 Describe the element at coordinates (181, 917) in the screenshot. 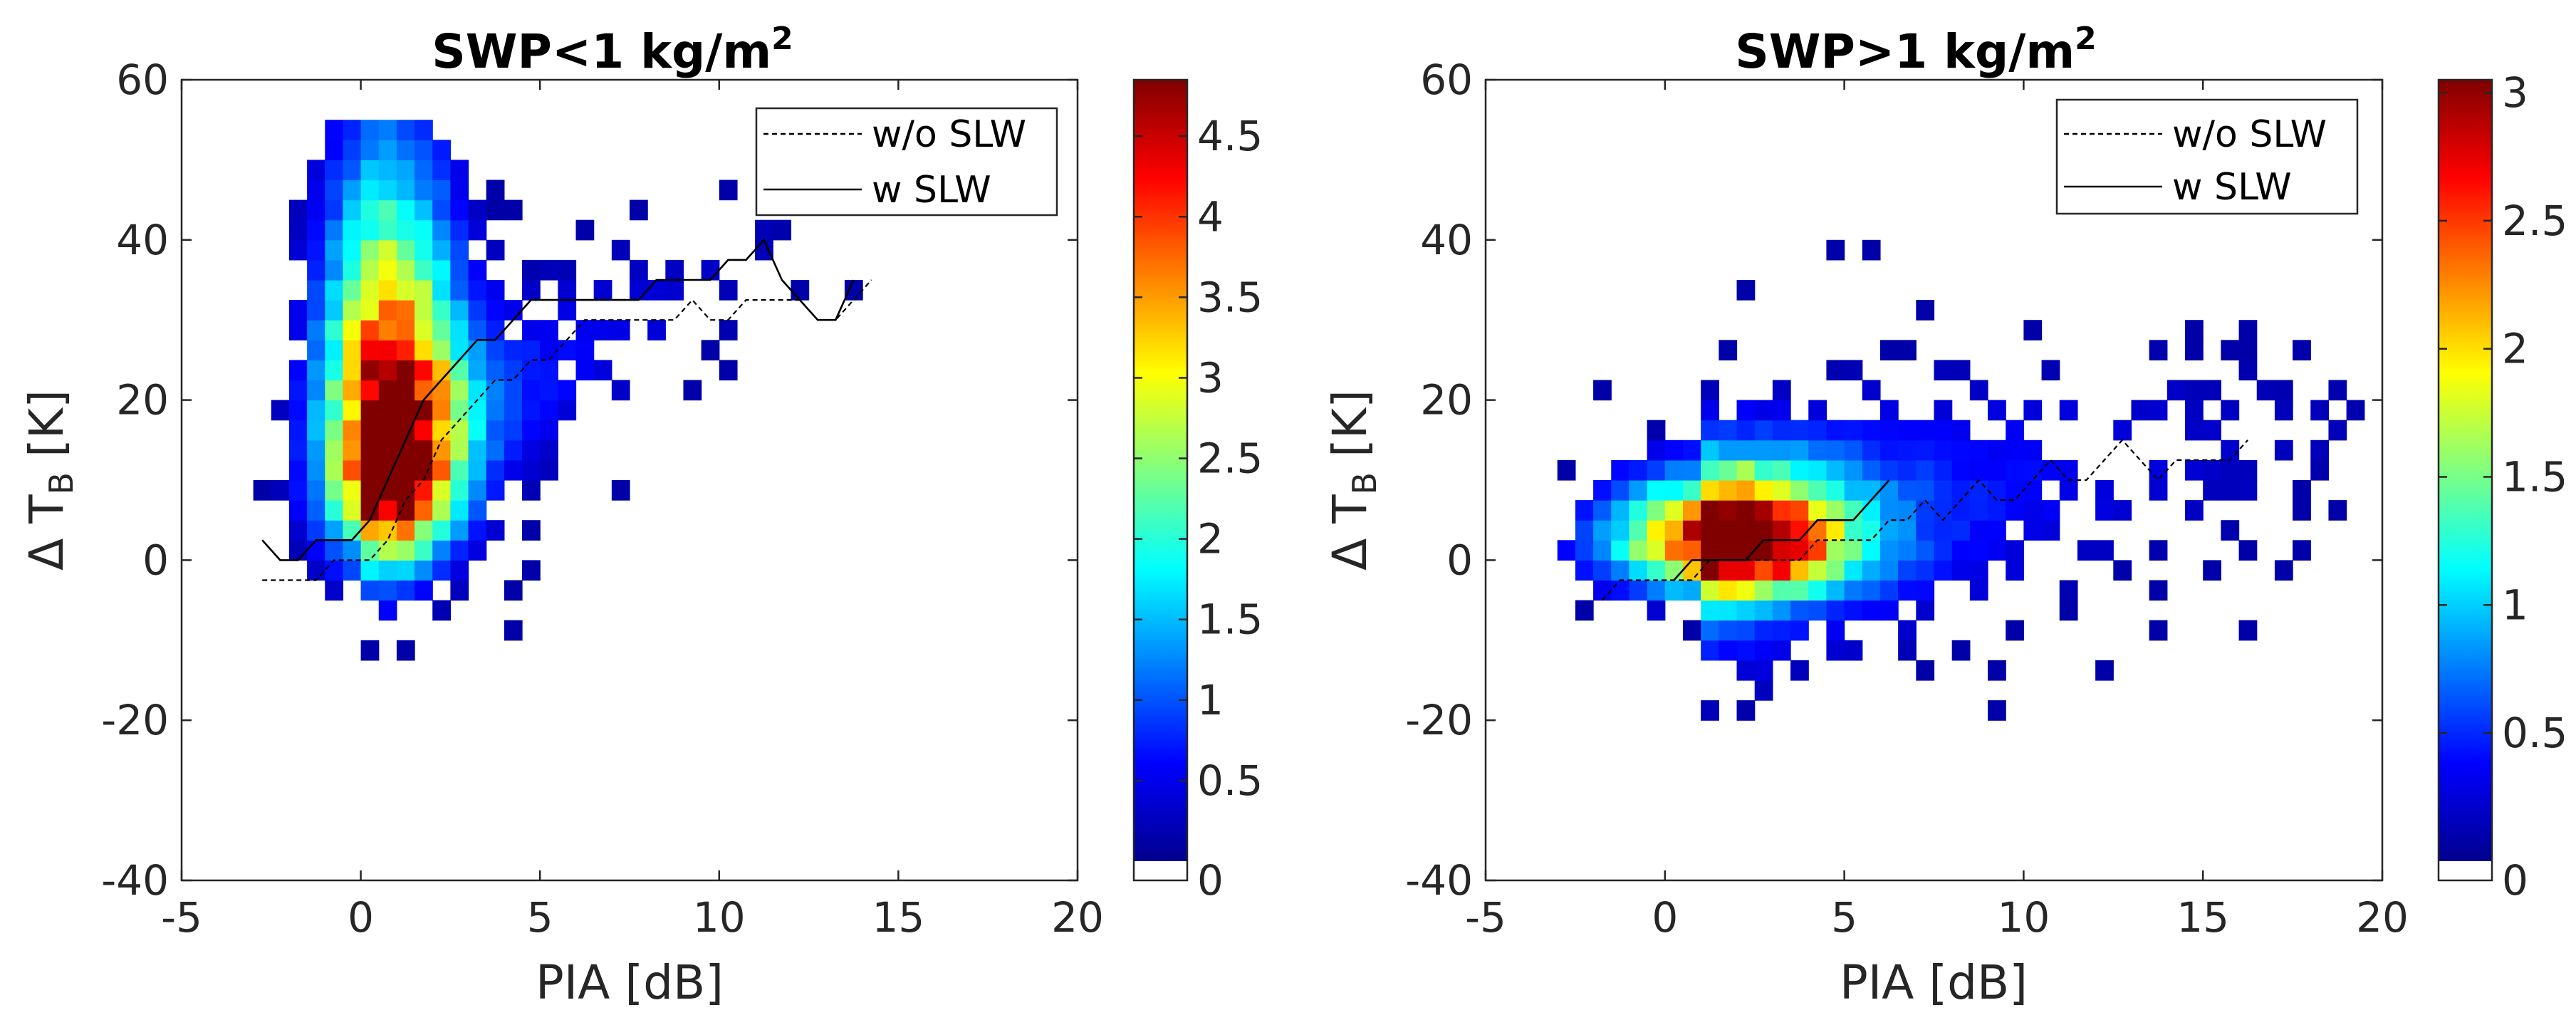

I see `x-tick-label: -5` at that location.